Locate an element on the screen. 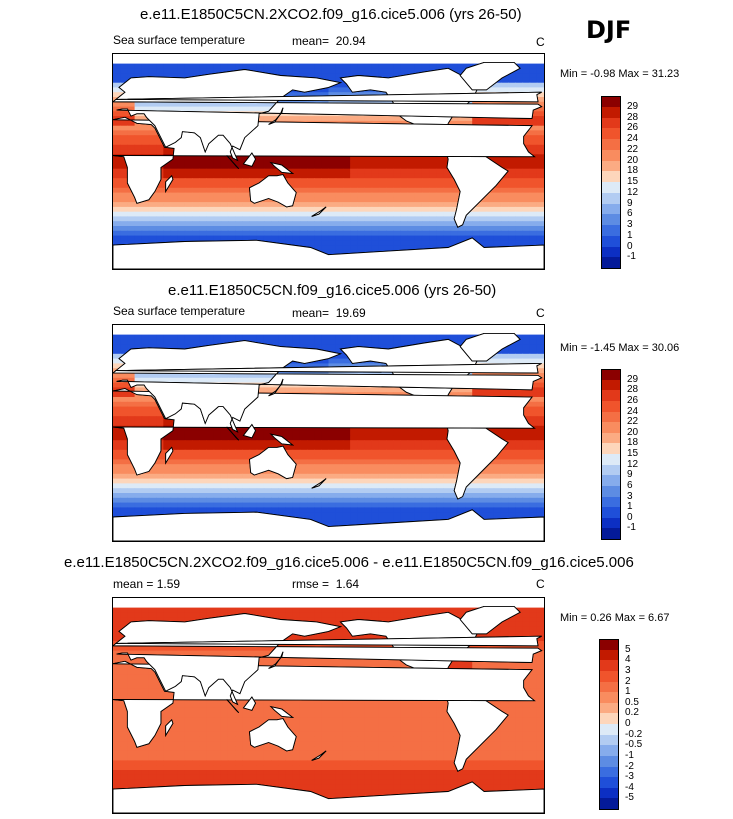  colorbar-label: 26 is located at coordinates (633, 400).